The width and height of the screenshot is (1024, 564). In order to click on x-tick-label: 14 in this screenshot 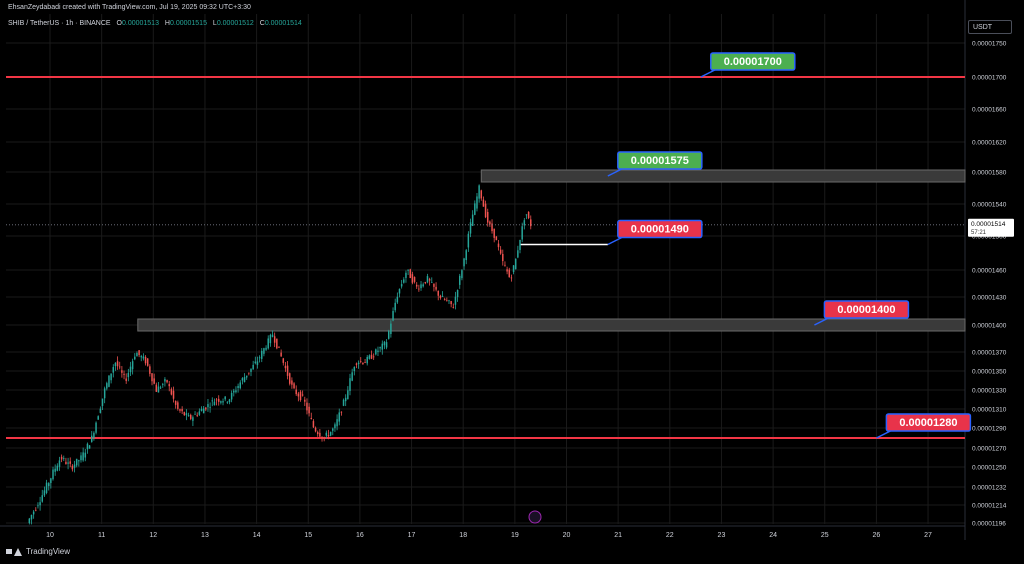, I will do `click(257, 535)`.